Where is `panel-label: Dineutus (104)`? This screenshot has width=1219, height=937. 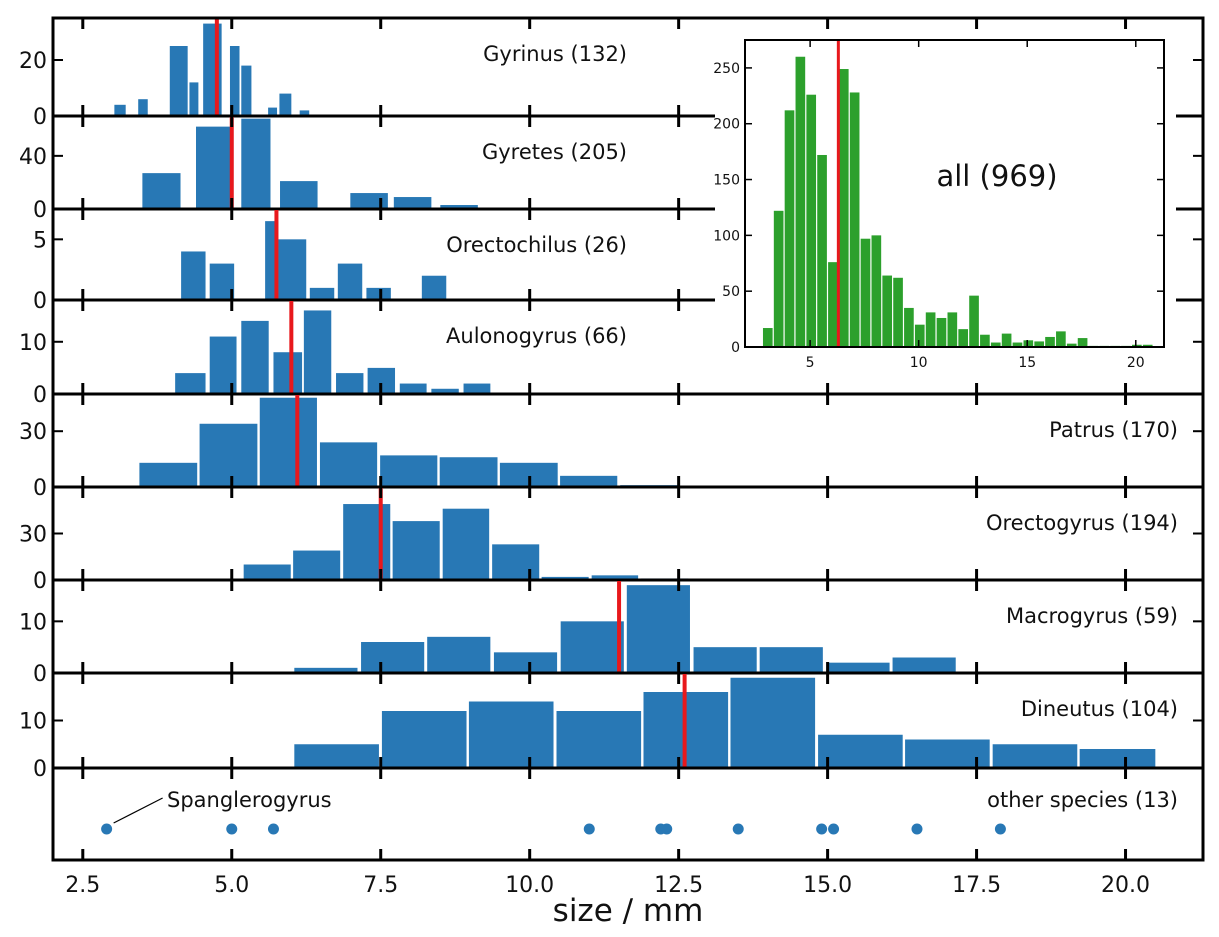 panel-label: Dineutus (104) is located at coordinates (1099, 709).